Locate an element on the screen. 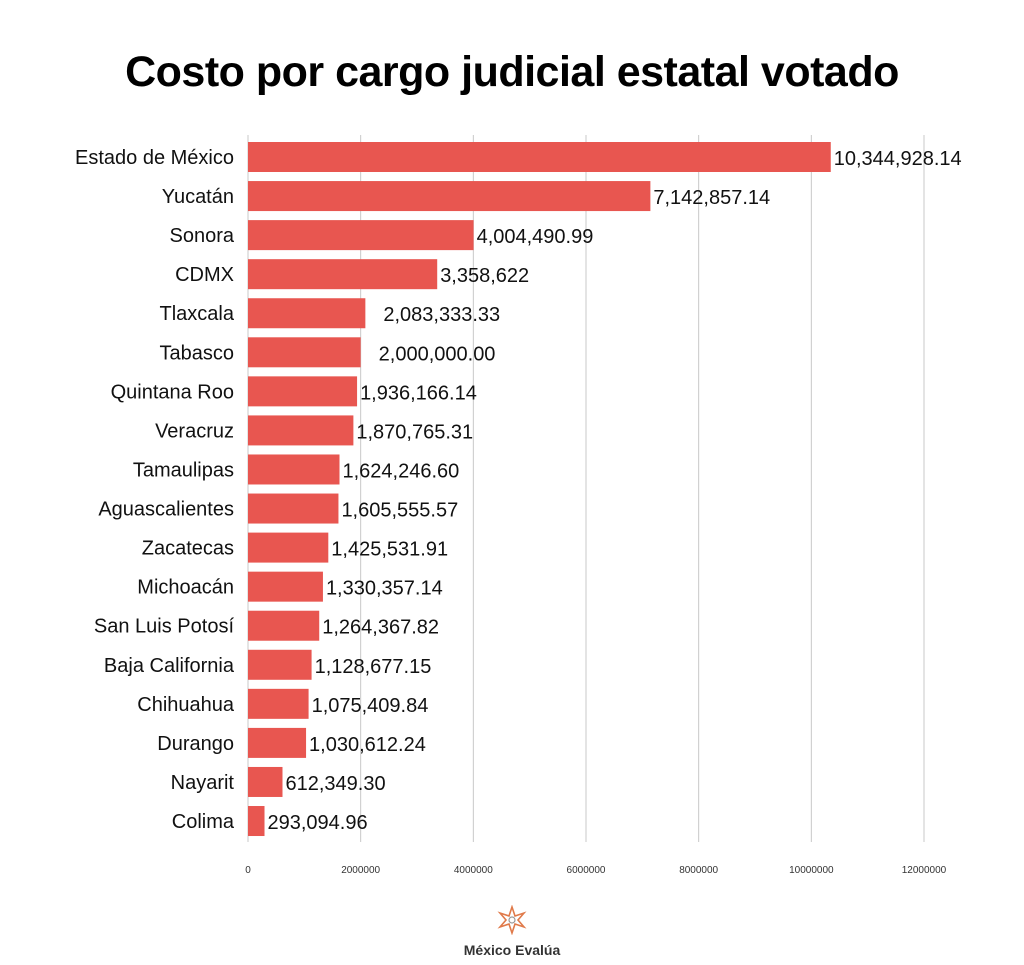  category-label: Tamaulipas is located at coordinates (183, 470).